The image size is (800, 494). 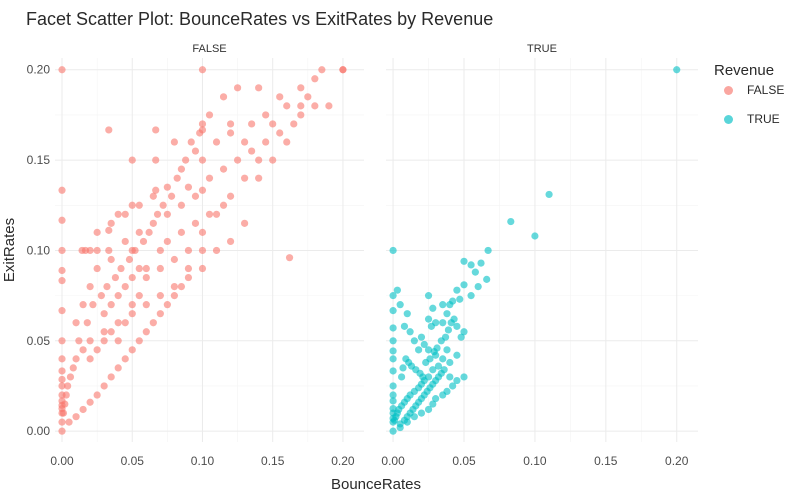 What do you see at coordinates (273, 461) in the screenshot?
I see `x-tick-label: 0.15` at bounding box center [273, 461].